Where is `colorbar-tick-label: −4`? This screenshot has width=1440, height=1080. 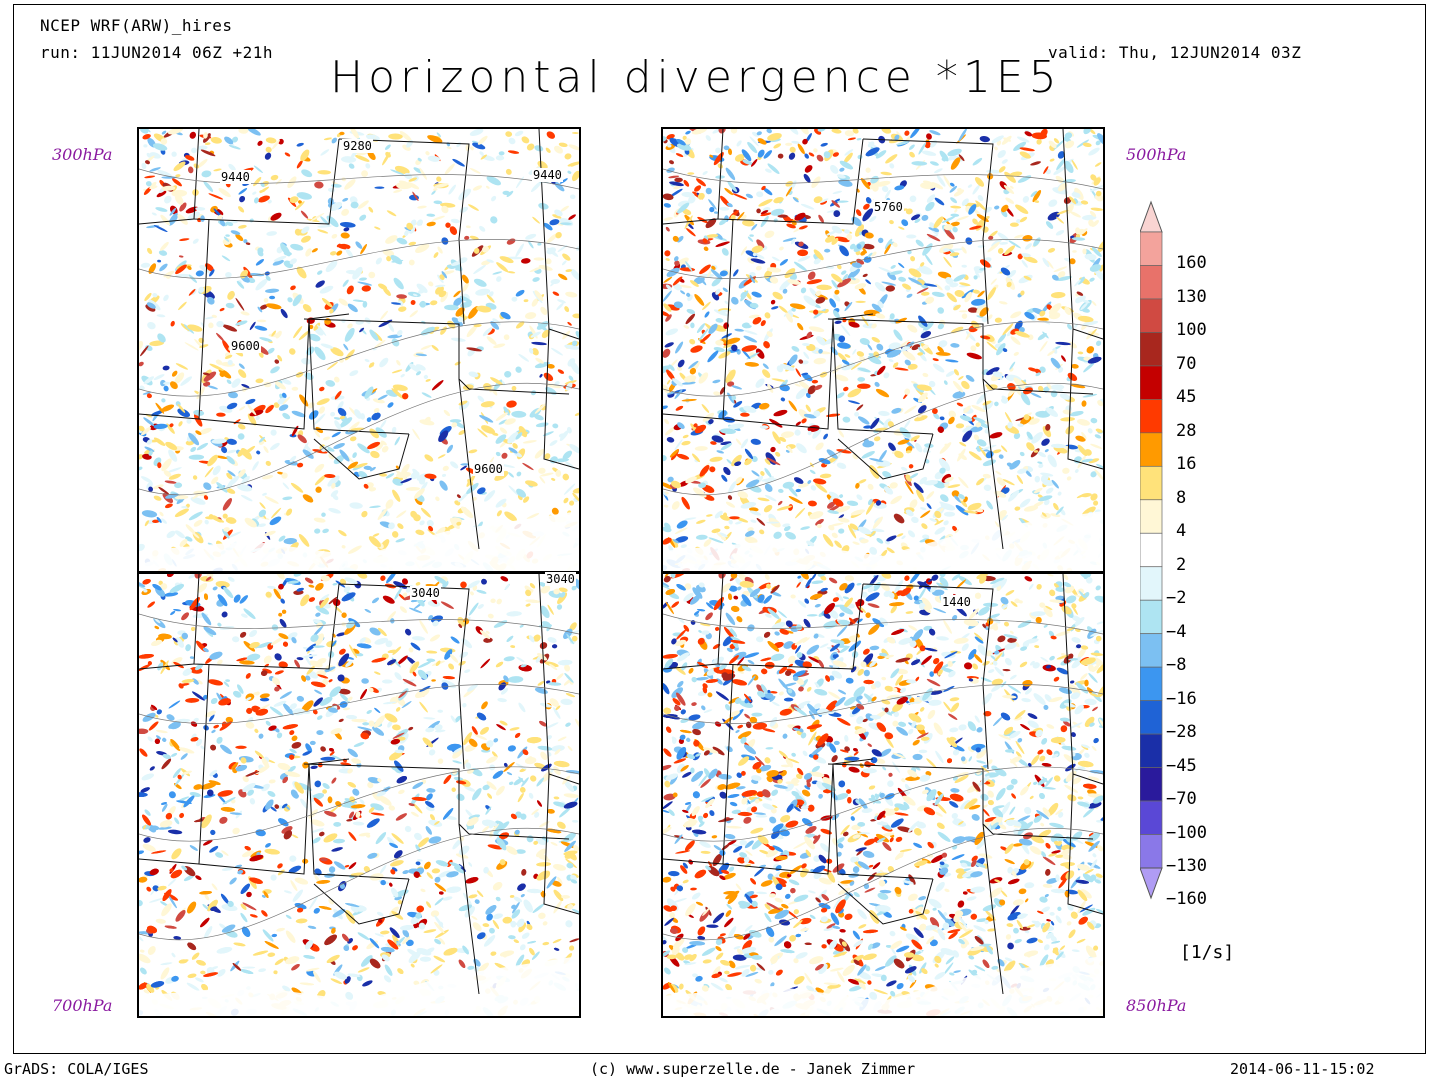 colorbar-tick-label: −4 is located at coordinates (1176, 631).